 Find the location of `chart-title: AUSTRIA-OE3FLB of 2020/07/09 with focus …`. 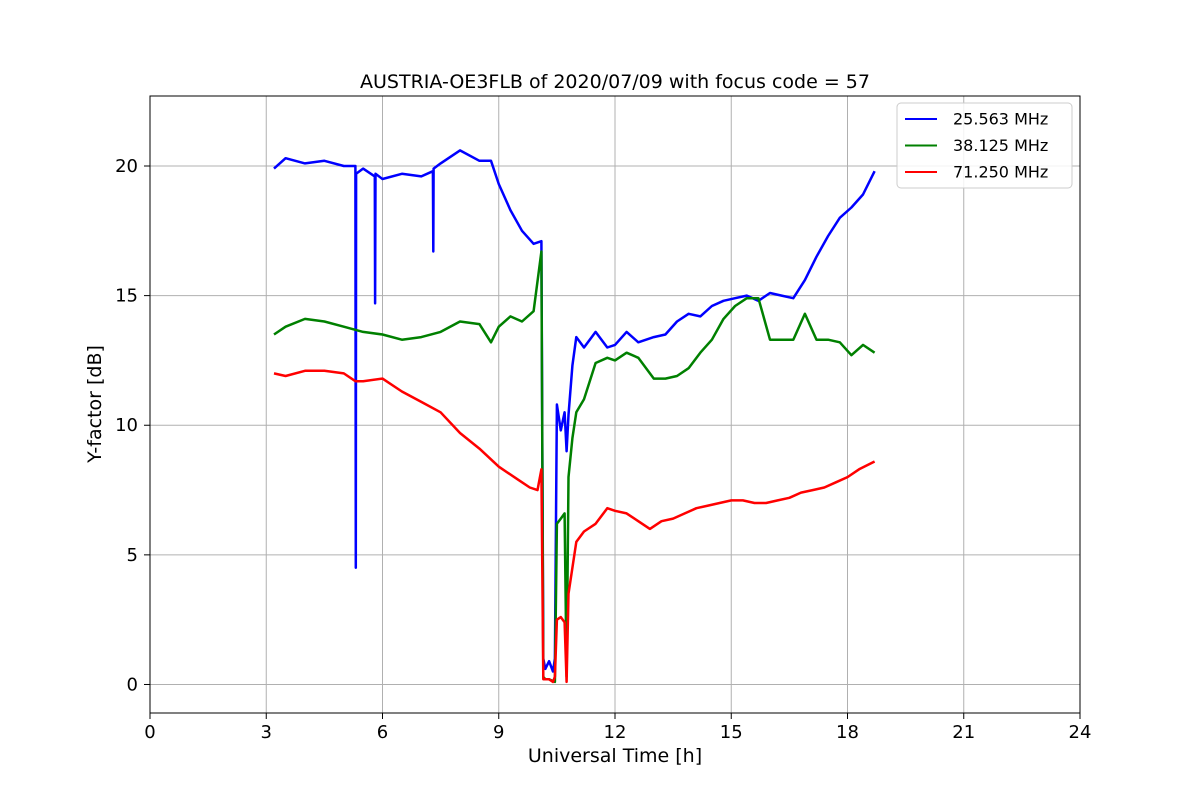

chart-title: AUSTRIA-OE3FLB of 2020/07/09 with focus … is located at coordinates (615, 82).